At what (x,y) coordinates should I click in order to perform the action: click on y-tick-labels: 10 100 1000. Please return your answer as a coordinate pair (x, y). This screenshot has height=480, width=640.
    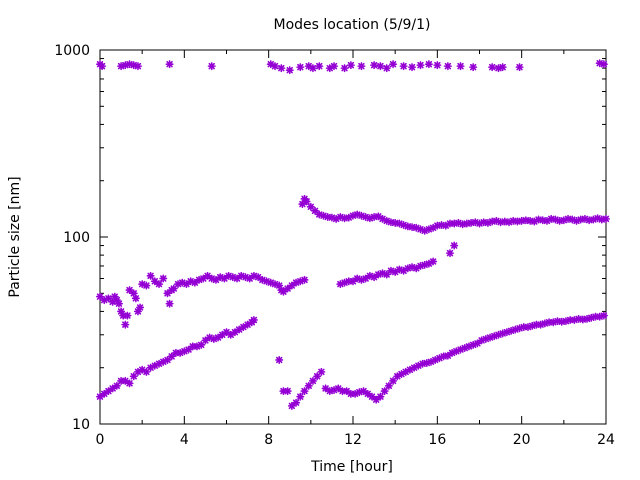
    Looking at the image, I should click on (72, 238).